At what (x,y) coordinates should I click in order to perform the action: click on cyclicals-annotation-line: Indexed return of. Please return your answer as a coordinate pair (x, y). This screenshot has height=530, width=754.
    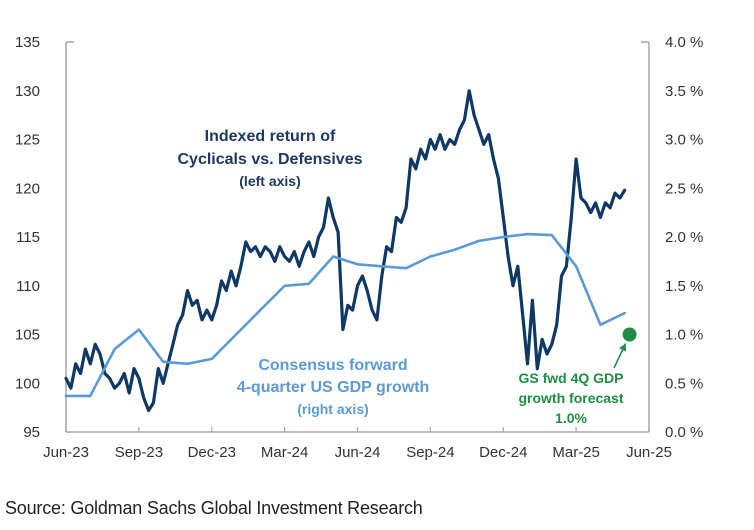
    Looking at the image, I should click on (270, 136).